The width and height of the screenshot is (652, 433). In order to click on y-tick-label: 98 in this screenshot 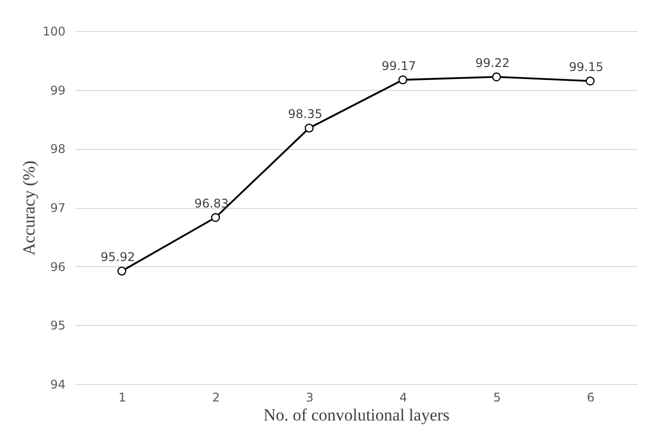, I will do `click(58, 149)`.